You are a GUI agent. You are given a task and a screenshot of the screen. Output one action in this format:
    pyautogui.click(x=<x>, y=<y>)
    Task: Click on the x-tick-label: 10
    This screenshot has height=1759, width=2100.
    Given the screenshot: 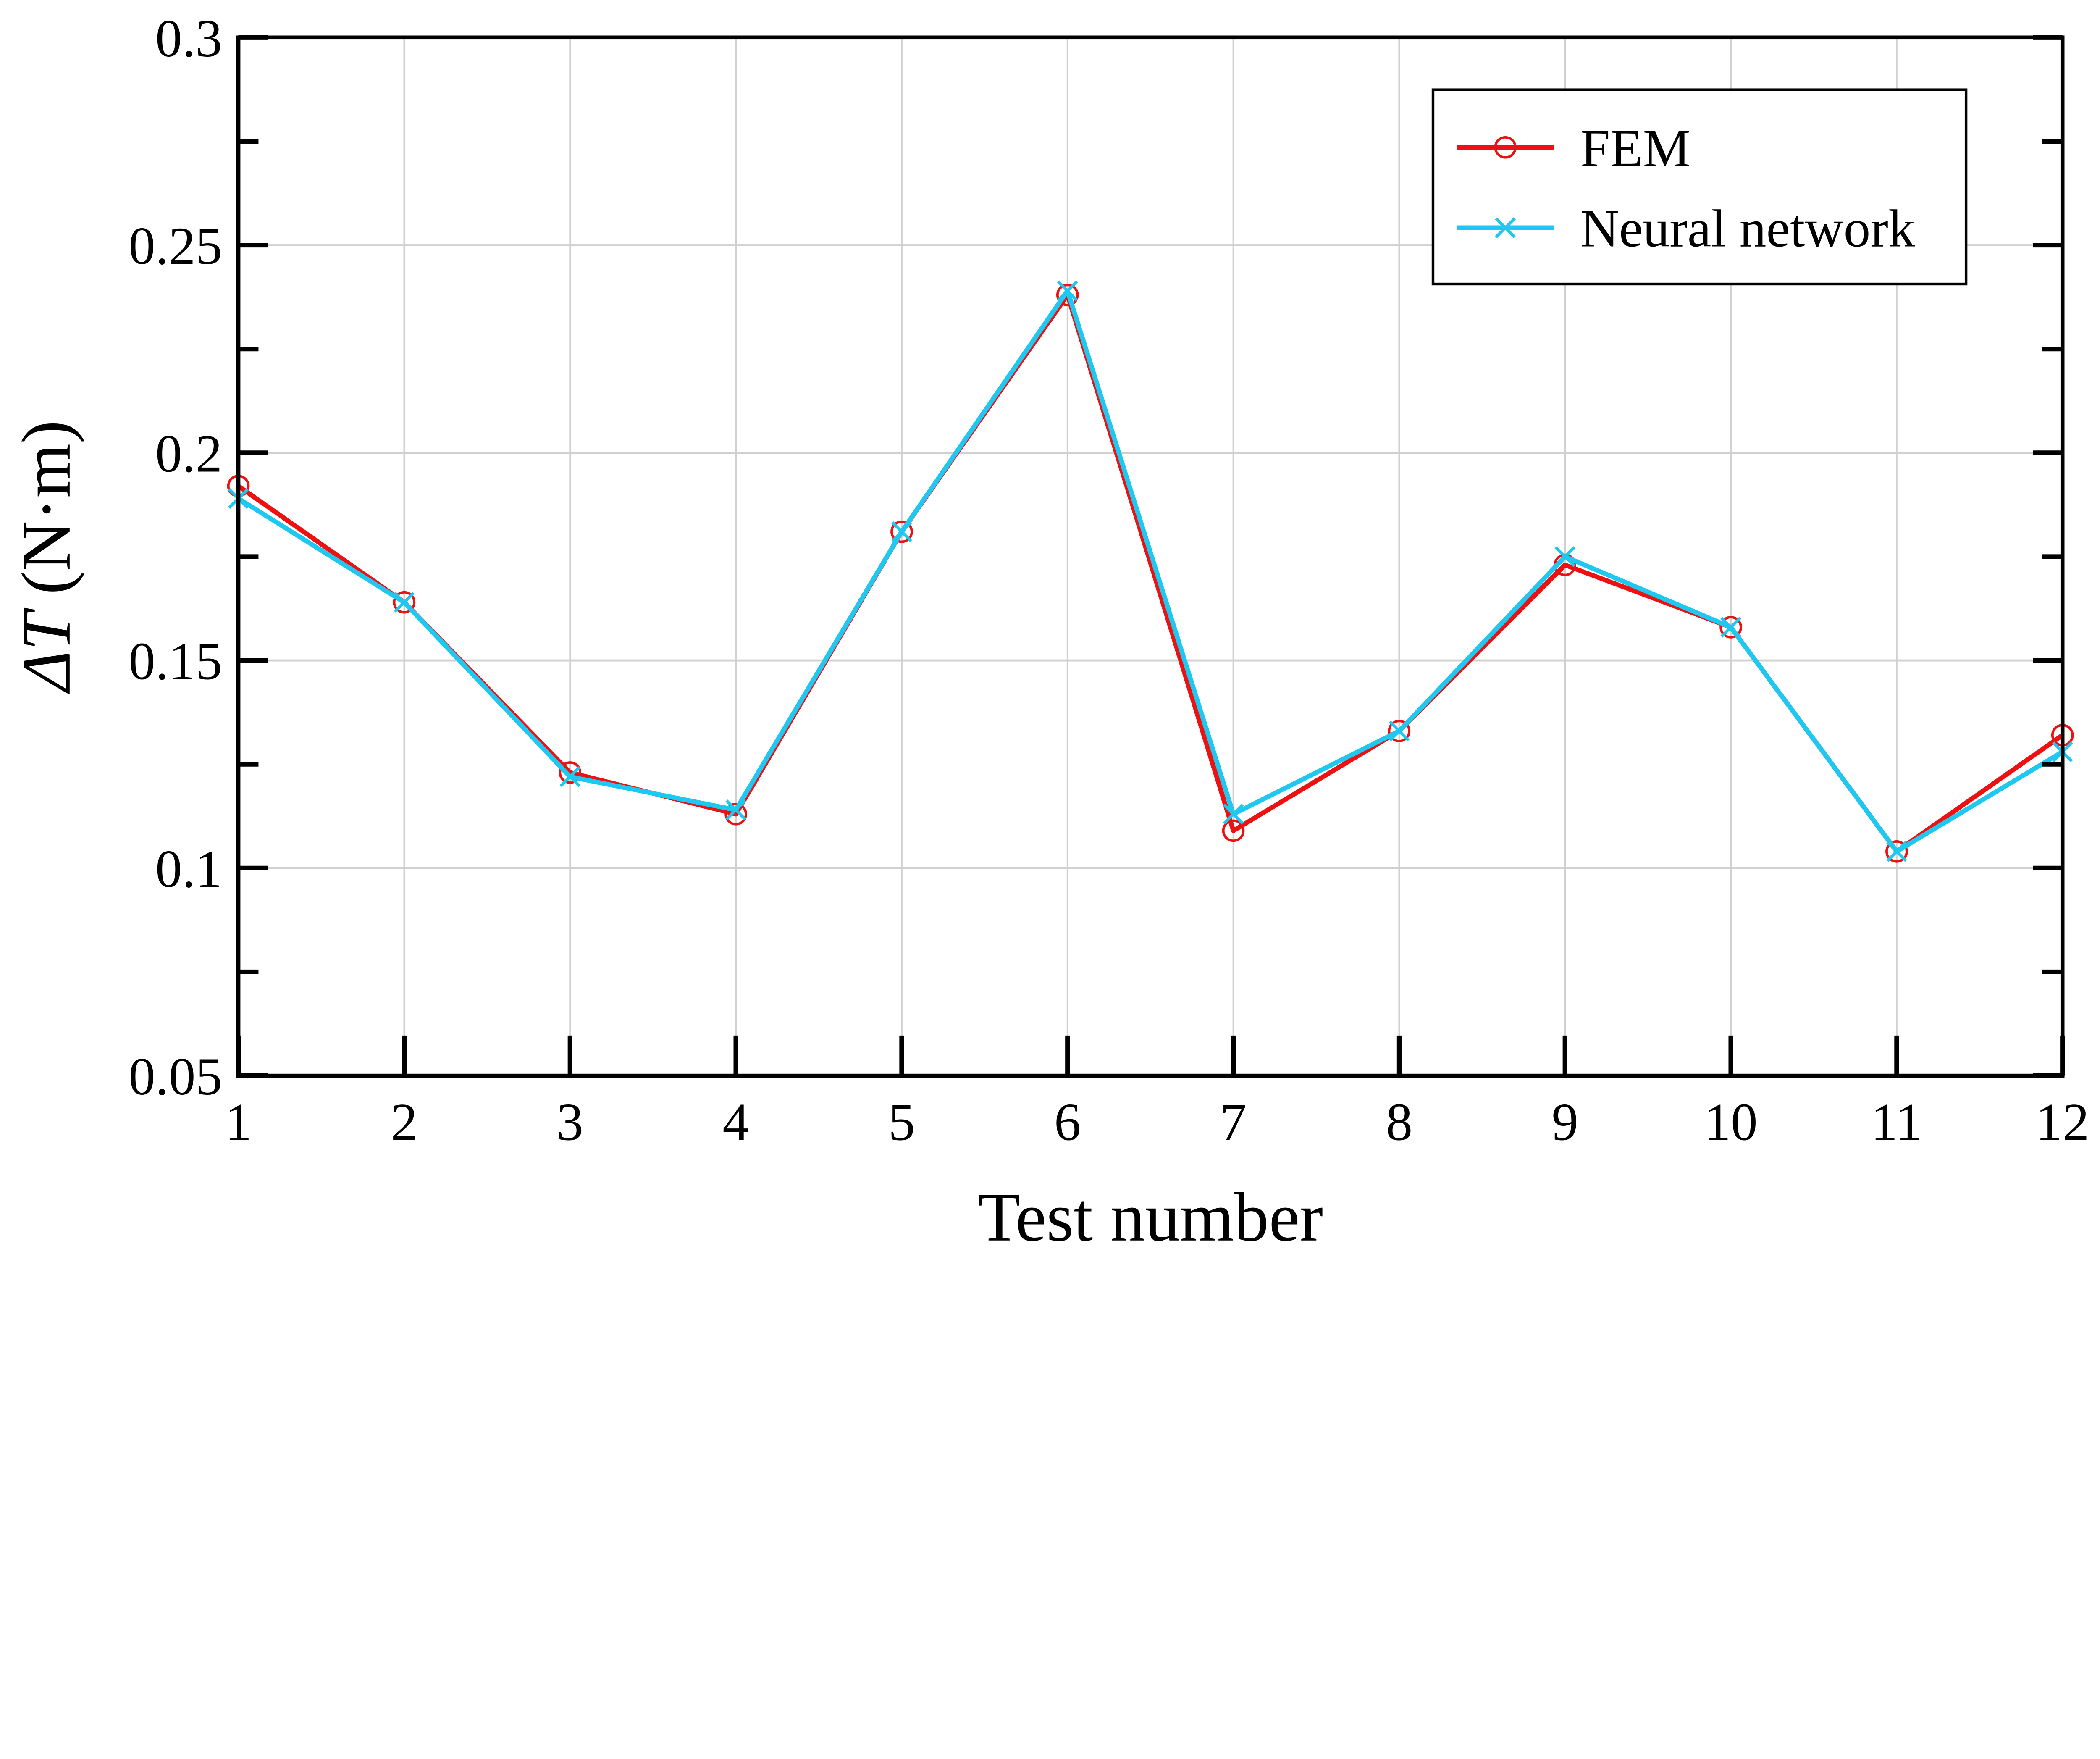 What is the action you would take?
    pyautogui.click(x=1731, y=1122)
    